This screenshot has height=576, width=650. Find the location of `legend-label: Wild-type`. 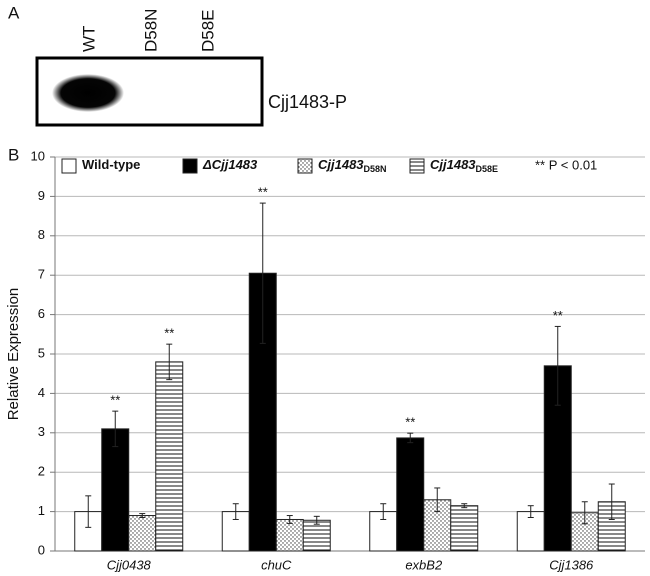

legend-label: Wild-type is located at coordinates (111, 164).